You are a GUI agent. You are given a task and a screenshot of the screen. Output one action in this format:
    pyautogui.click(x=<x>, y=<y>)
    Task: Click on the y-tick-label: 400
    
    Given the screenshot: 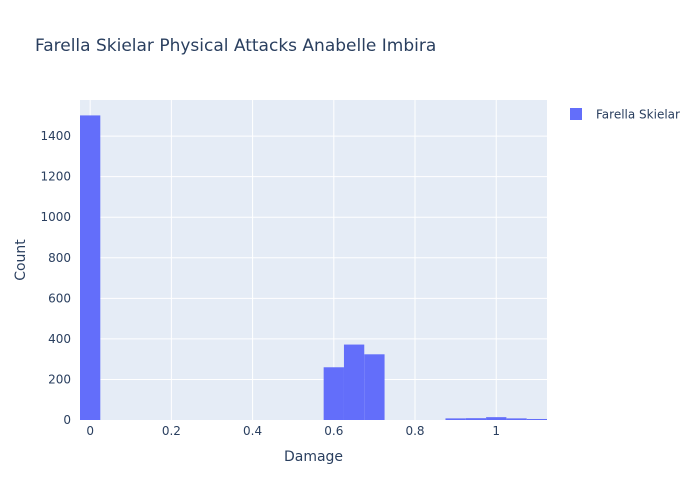 What is the action you would take?
    pyautogui.click(x=59, y=339)
    